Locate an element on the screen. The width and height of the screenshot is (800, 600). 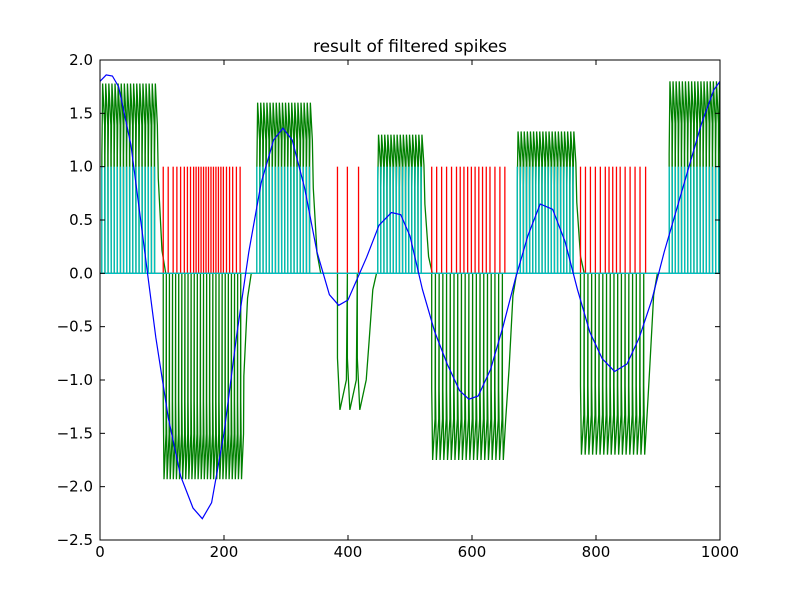
y-tick-label: −1.0 is located at coordinates (75, 380).